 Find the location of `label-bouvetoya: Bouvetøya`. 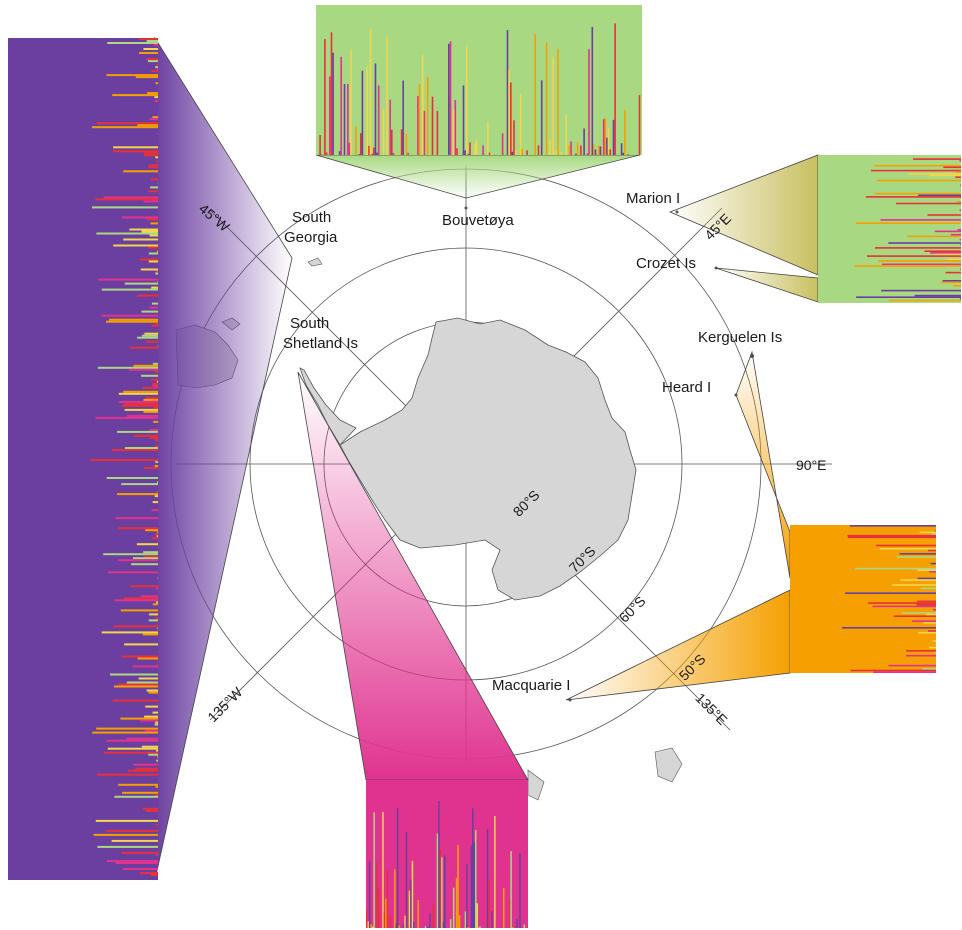

label-bouvetoya: Bouvetøya is located at coordinates (478, 220).